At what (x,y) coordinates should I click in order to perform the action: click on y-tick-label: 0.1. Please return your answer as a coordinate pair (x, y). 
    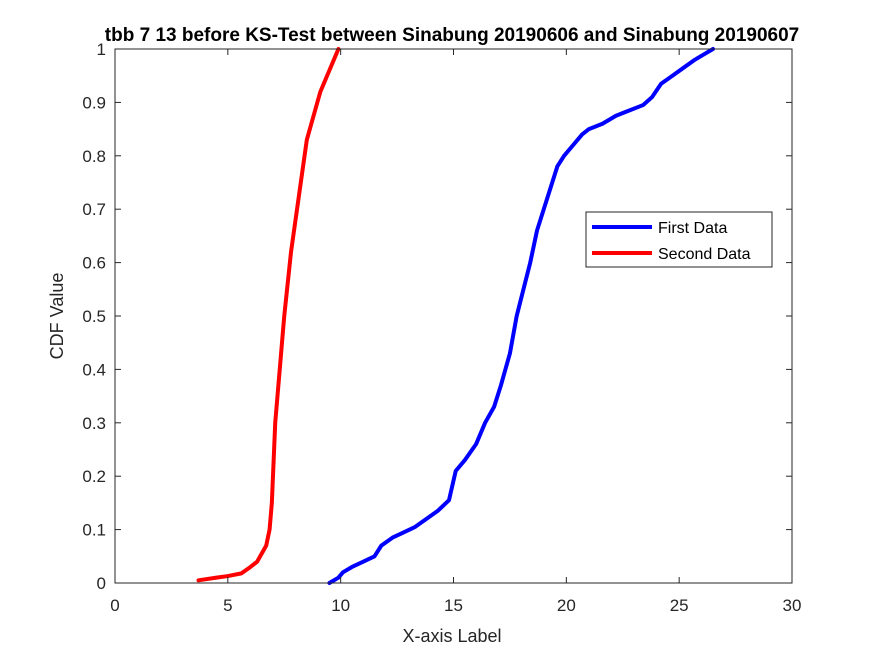
    Looking at the image, I should click on (94, 530).